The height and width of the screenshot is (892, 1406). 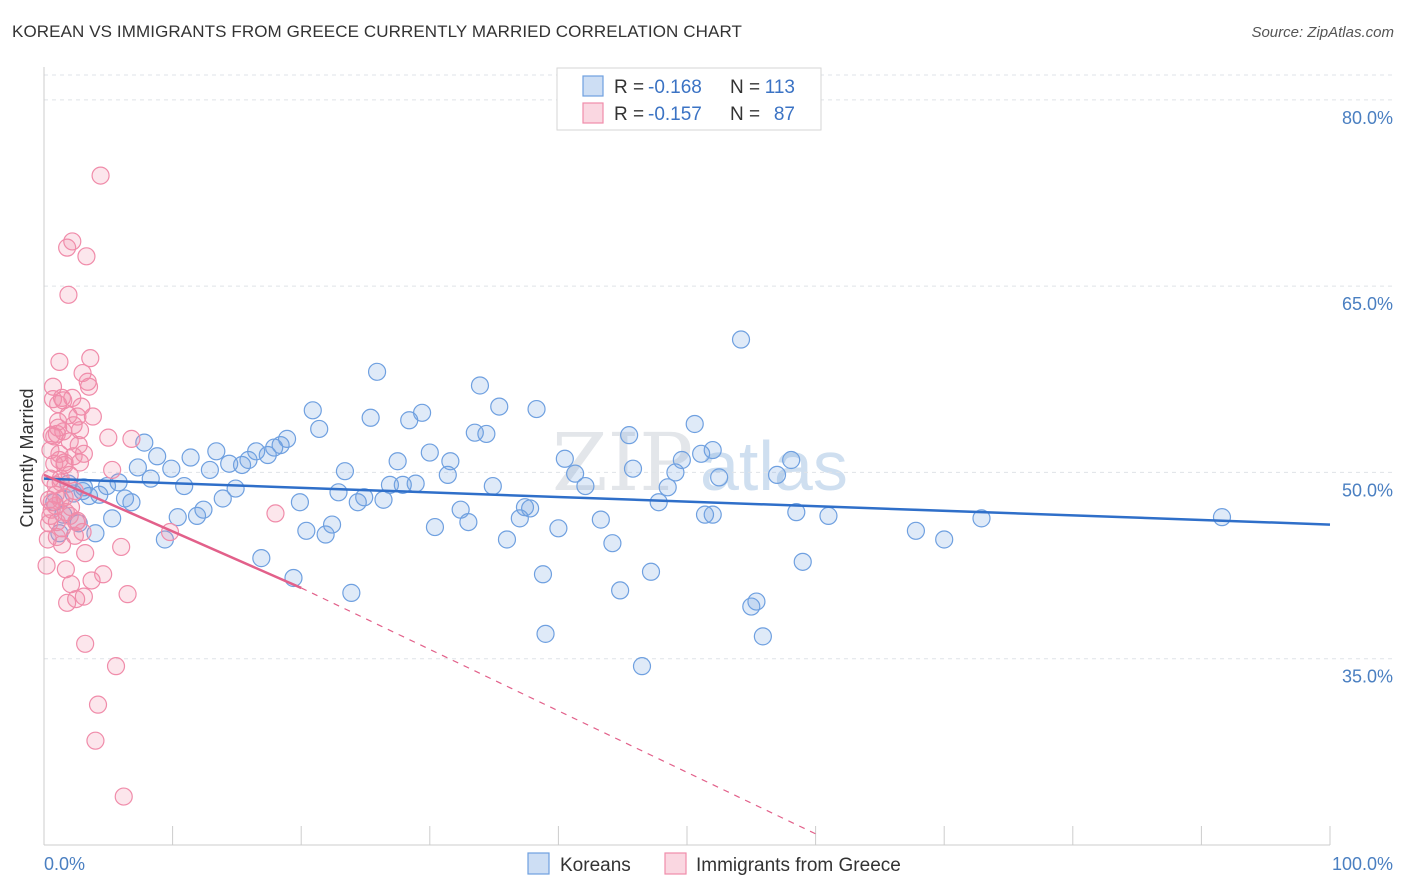 I want to click on watermark-atlas: atlas, so click(x=774, y=466).